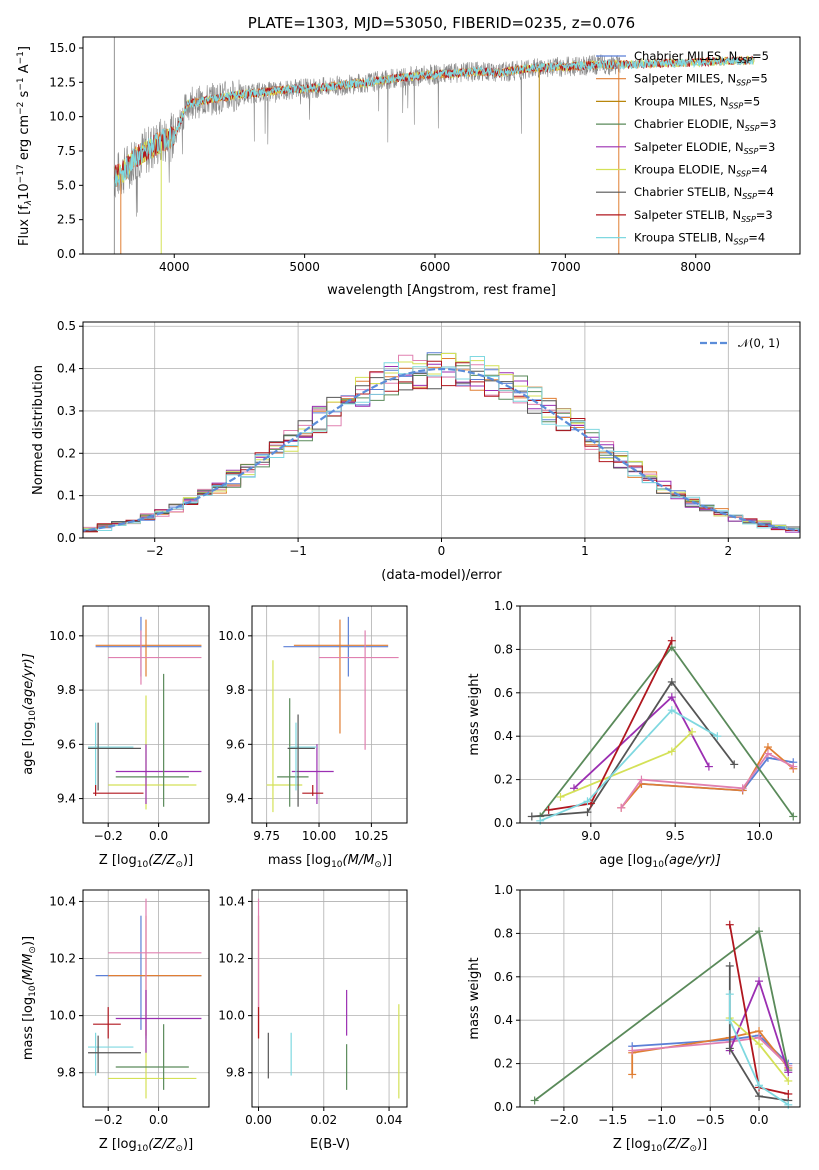  I want to click on x-tick-label: −2.0, so click(563, 1120).